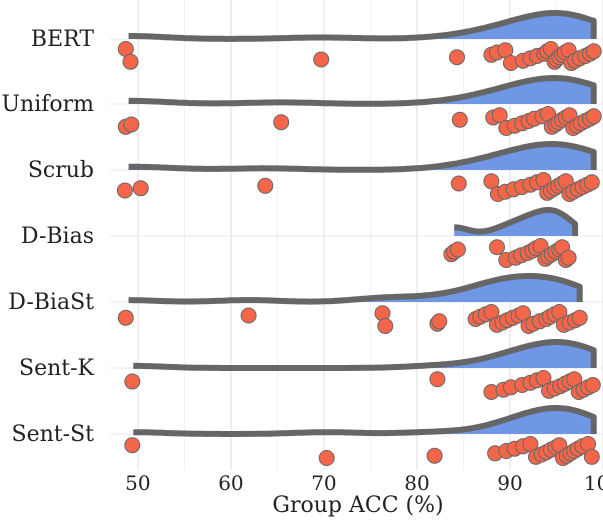 The width and height of the screenshot is (603, 521). Describe the element at coordinates (230, 483) in the screenshot. I see `x-tick-label: 60` at that location.